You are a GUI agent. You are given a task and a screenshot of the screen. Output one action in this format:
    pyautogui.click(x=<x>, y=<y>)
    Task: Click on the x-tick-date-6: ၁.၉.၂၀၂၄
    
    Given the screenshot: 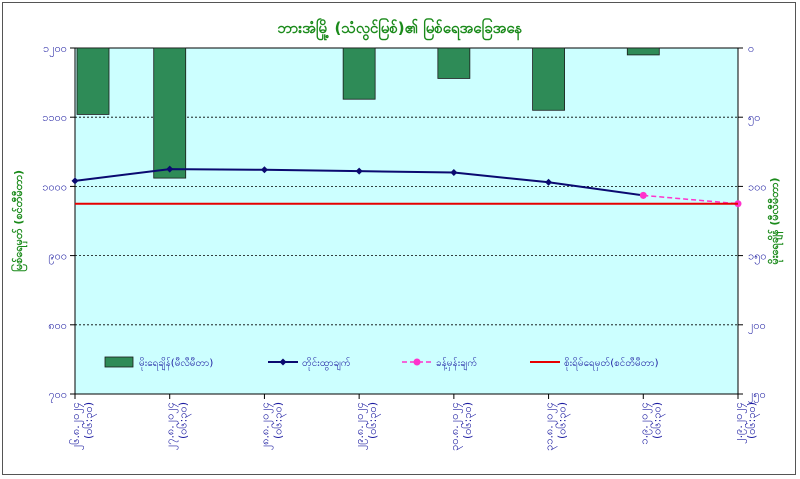 What is the action you would take?
    pyautogui.click(x=644, y=423)
    